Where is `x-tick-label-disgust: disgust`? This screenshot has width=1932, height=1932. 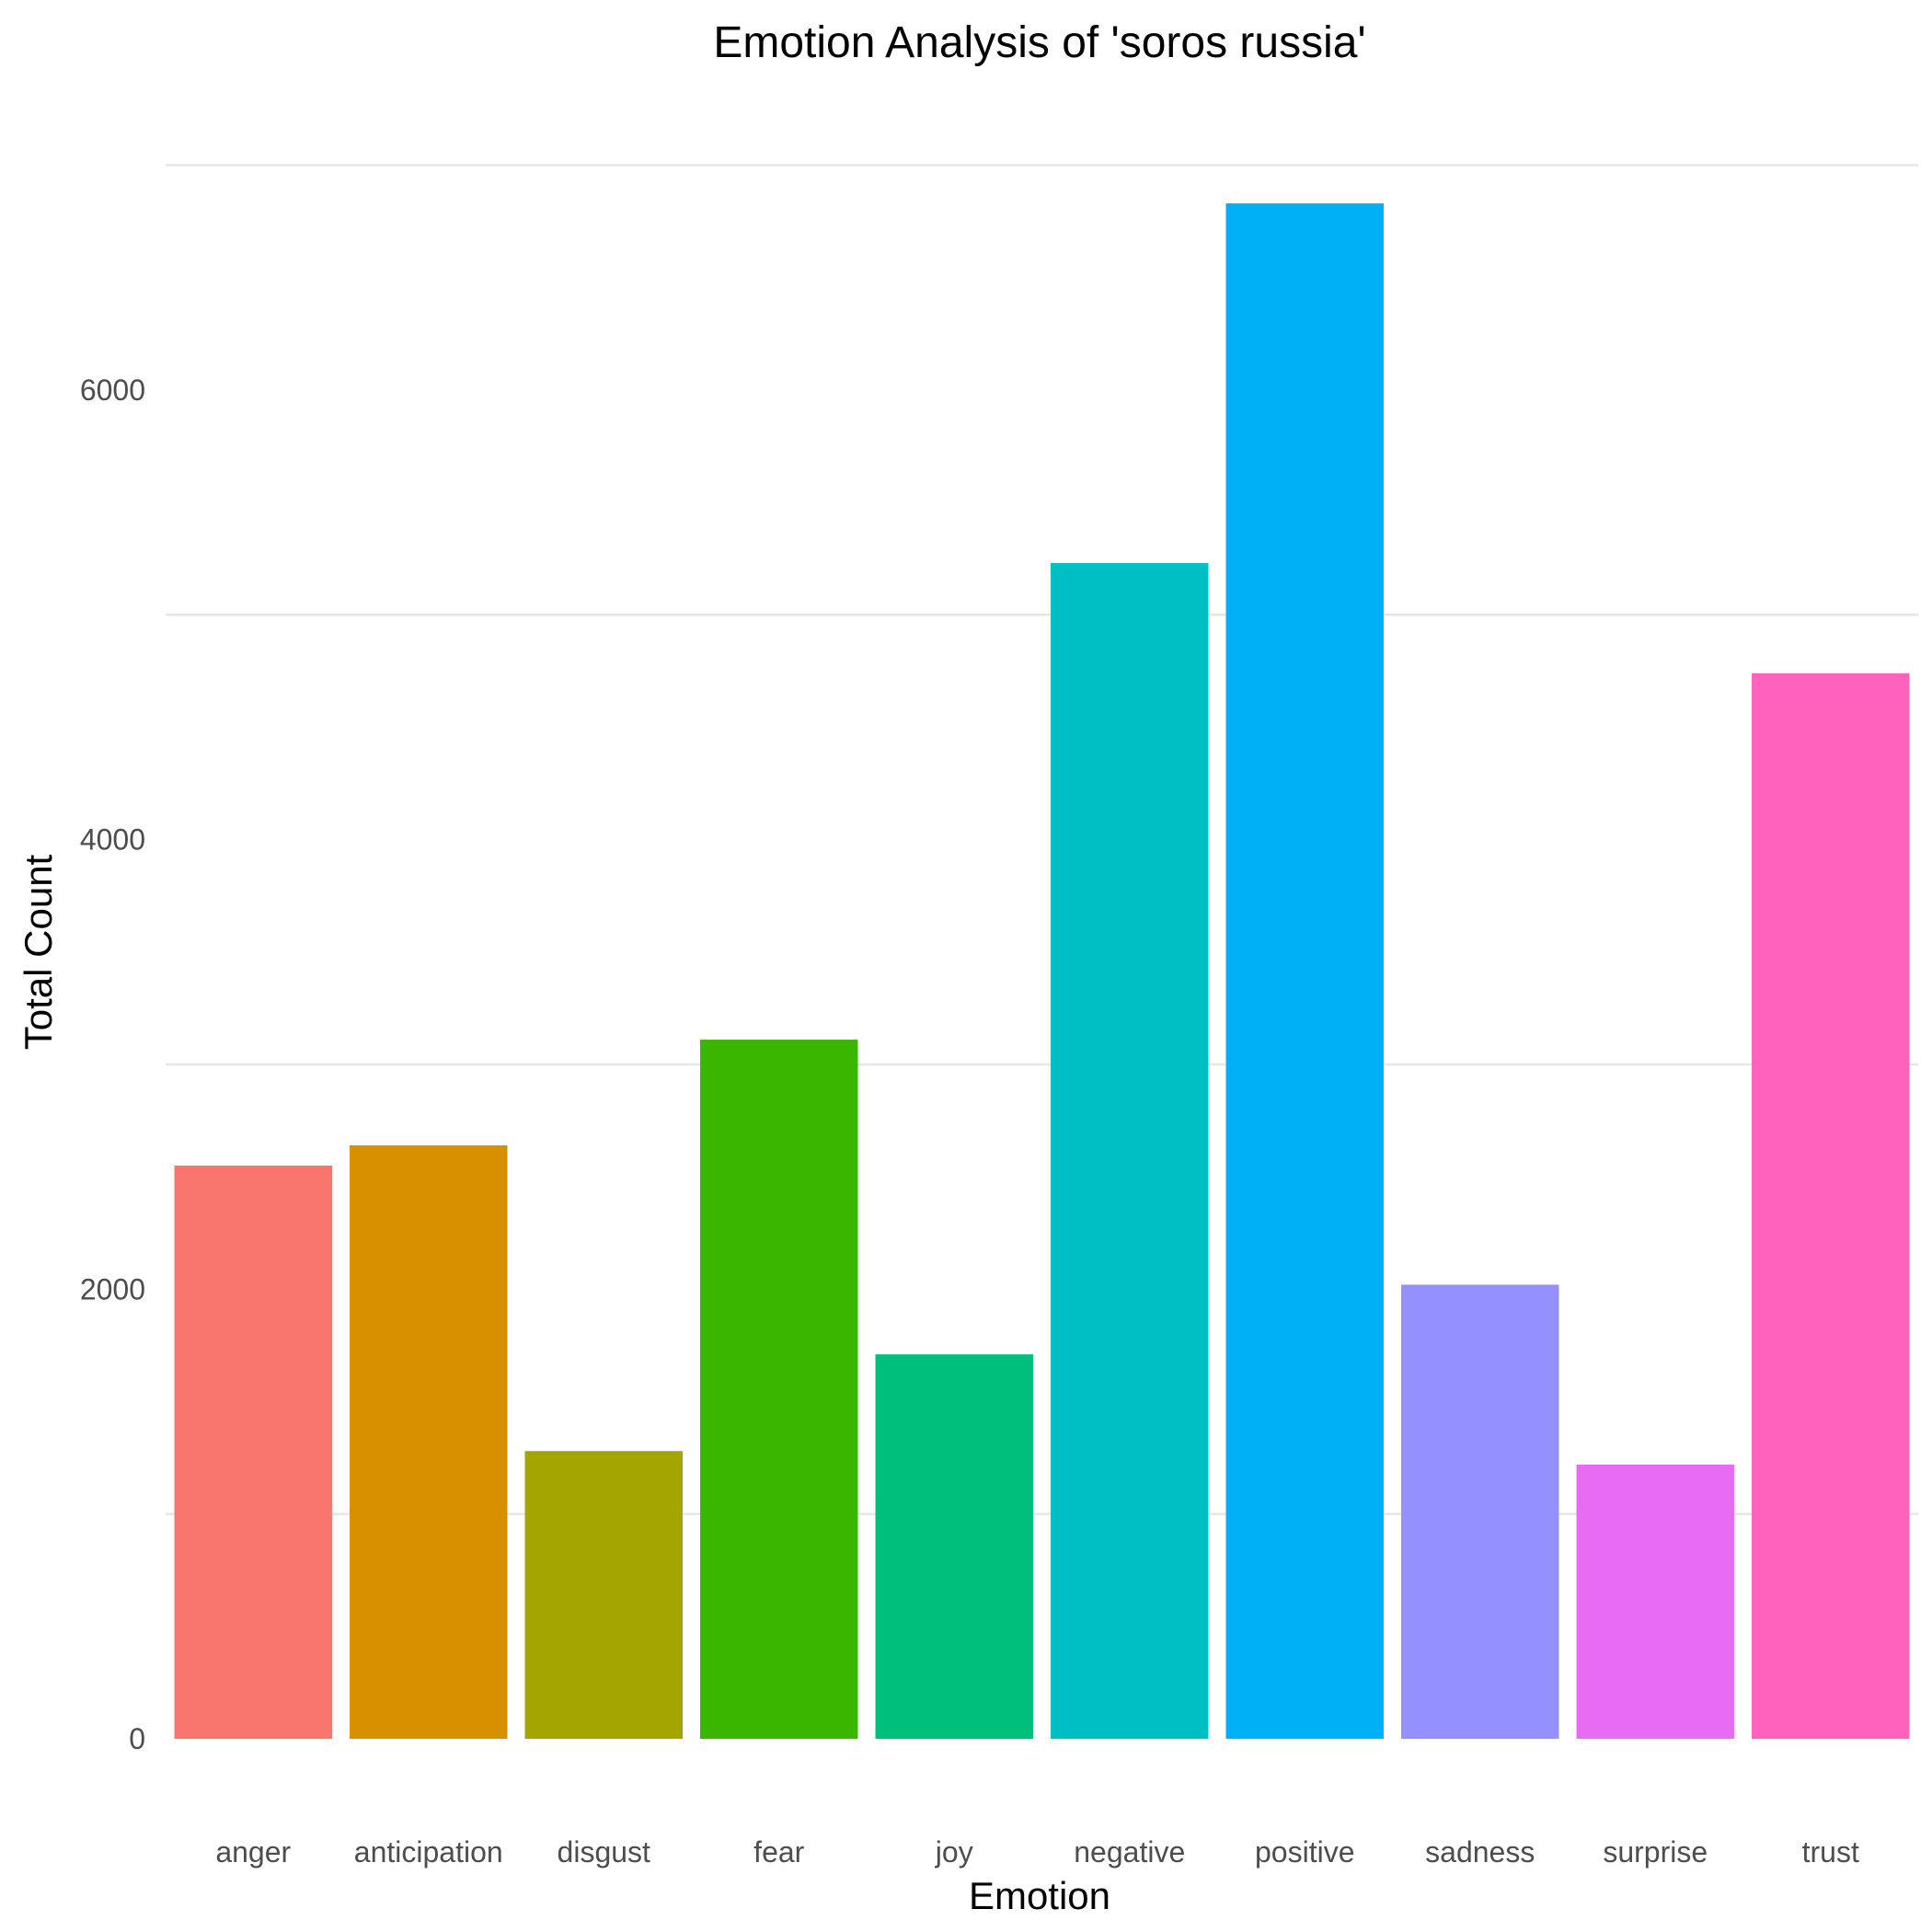 x-tick-label-disgust: disgust is located at coordinates (604, 1852).